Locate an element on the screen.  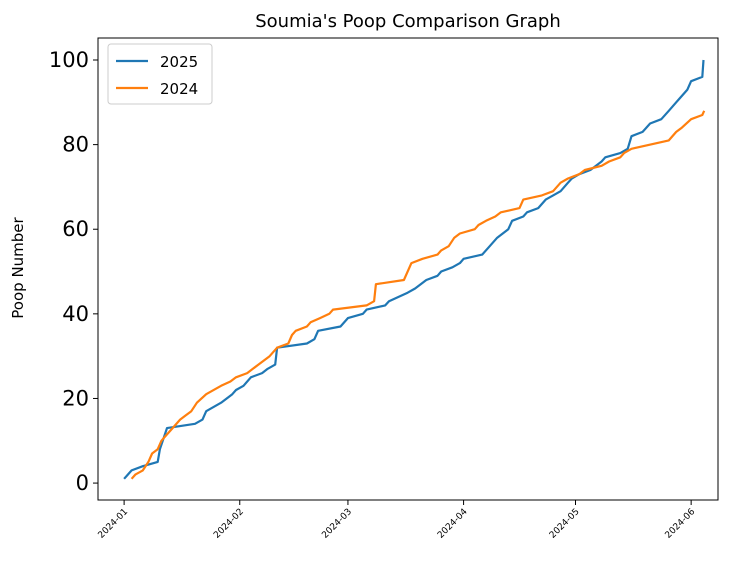
y-tick-label: 80 is located at coordinates (75, 145).